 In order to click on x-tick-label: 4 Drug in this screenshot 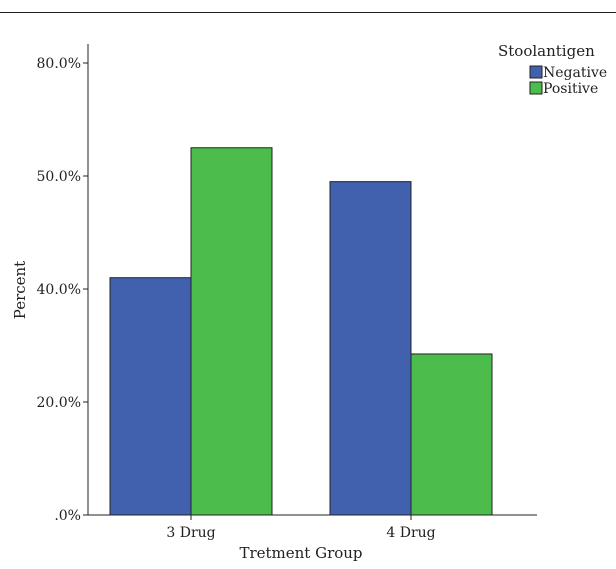, I will do `click(410, 533)`.